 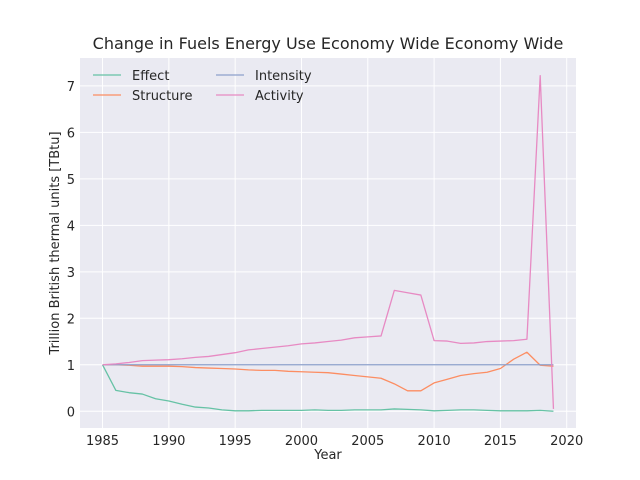 What do you see at coordinates (328, 371) in the screenshot?
I see `series-line-structure` at bounding box center [328, 371].